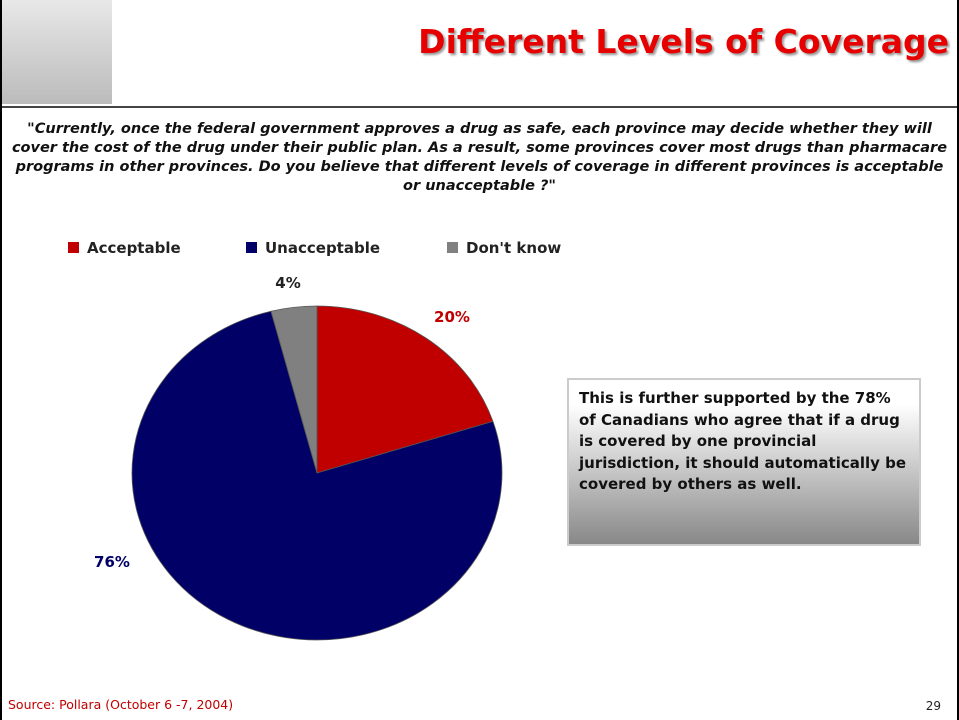 The image size is (959, 720). I want to click on legend-label: Unacceptable, so click(322, 248).